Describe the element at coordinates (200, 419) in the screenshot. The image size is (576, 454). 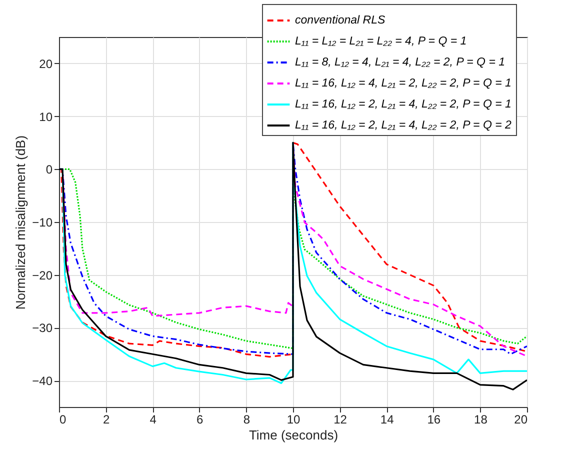
I see `x-tick-label: 6` at that location.